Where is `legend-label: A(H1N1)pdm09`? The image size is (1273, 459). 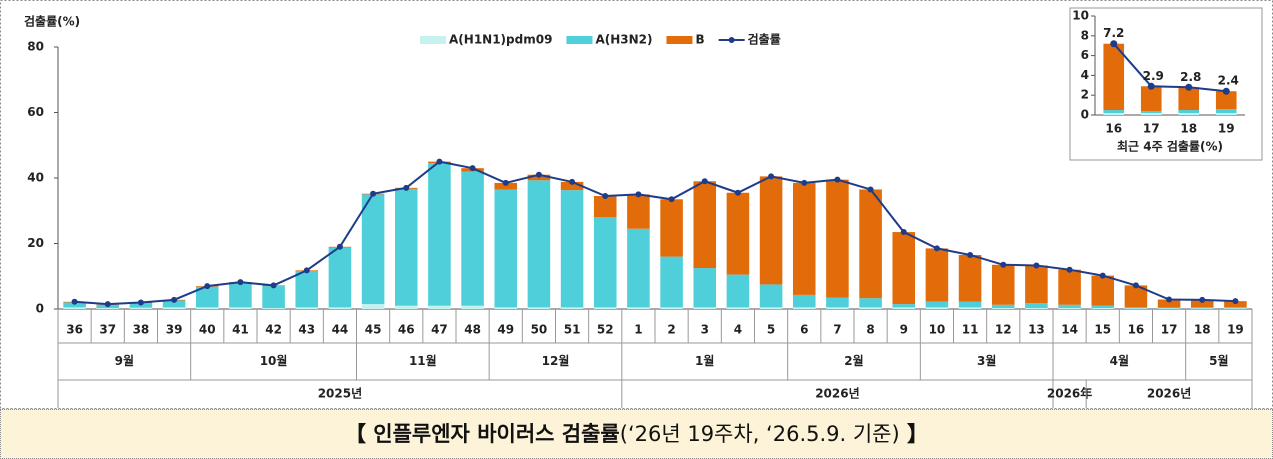
legend-label: A(H1N1)pdm09 is located at coordinates (500, 40).